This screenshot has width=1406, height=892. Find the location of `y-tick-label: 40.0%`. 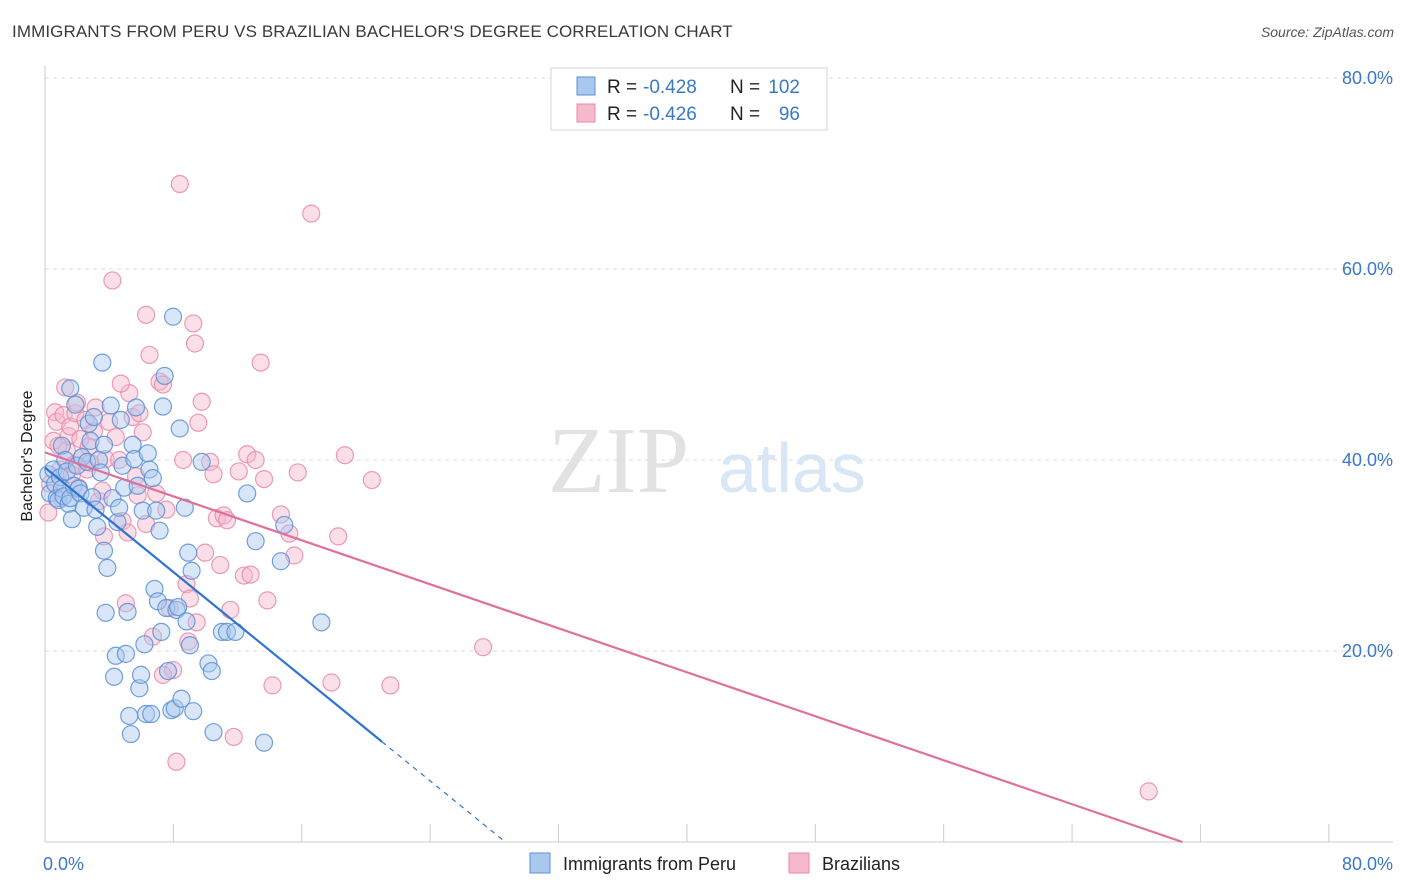

y-tick-label: 40.0% is located at coordinates (1367, 460).